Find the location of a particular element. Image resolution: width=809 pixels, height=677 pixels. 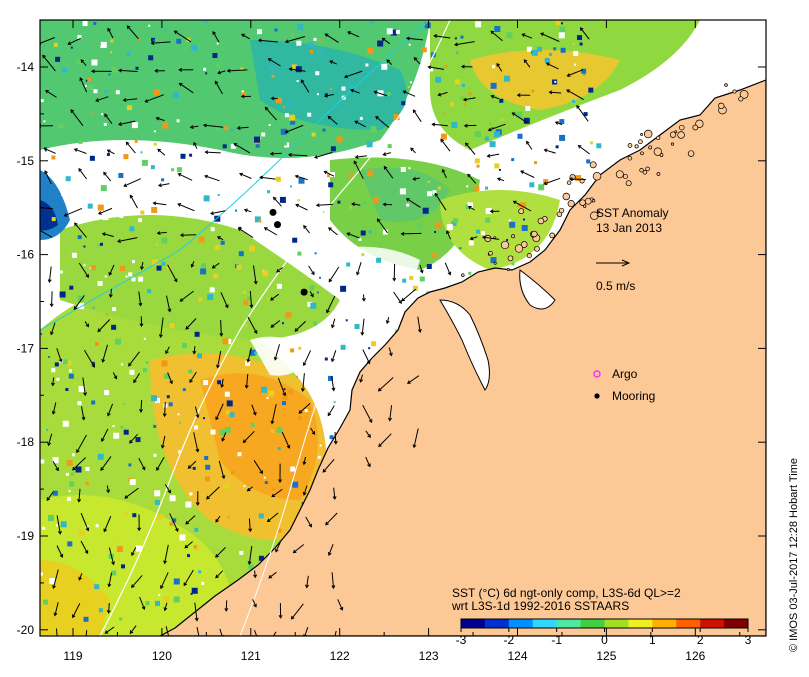

lon-tick-label: 119 is located at coordinates (72, 656).